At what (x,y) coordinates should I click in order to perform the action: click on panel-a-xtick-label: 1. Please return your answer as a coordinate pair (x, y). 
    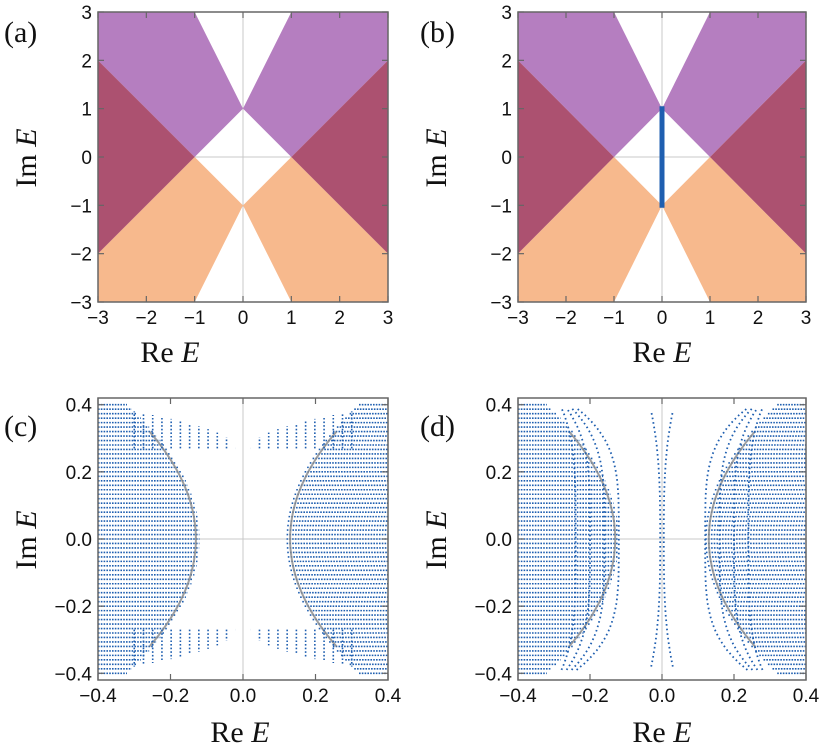
    Looking at the image, I should click on (291, 318).